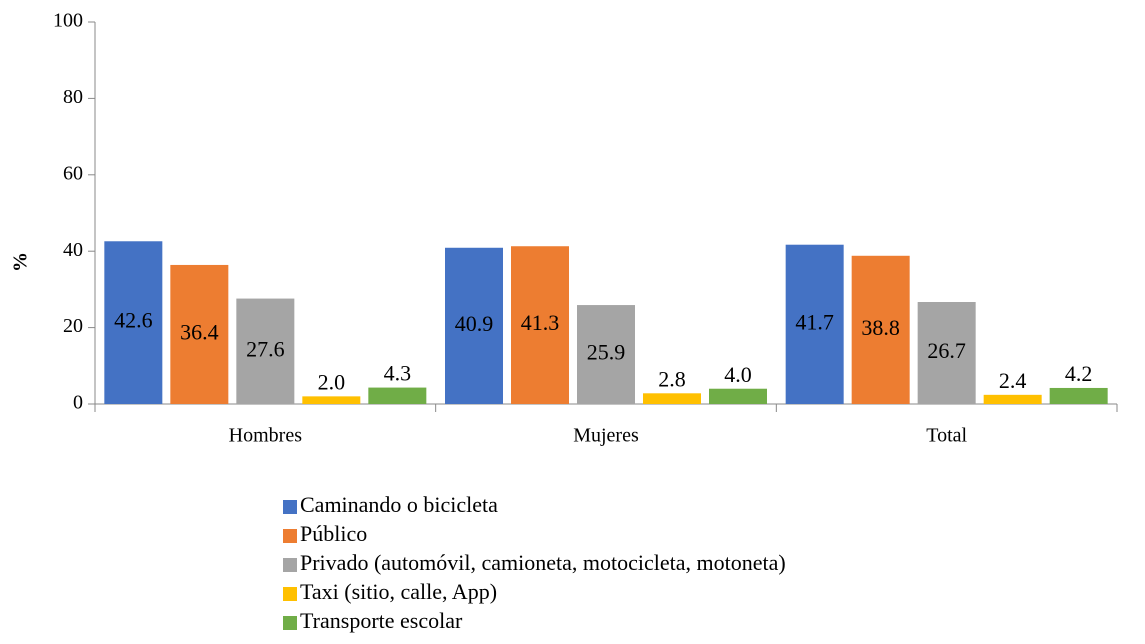 The width and height of the screenshot is (1145, 644). I want to click on legend-label: Transporte escolar, so click(381, 620).